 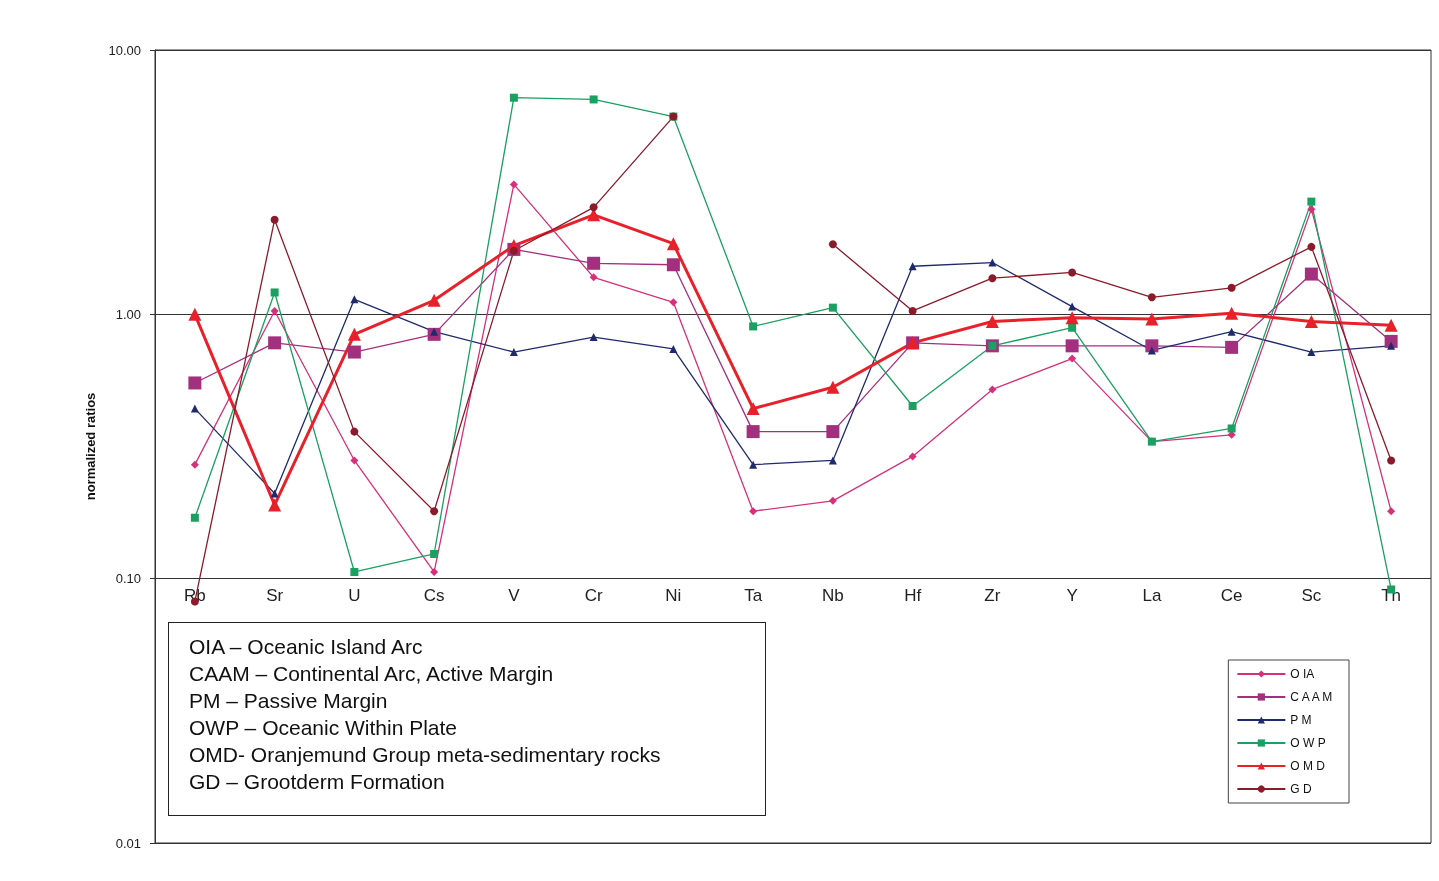 I want to click on annotation: OMD- Oranjemund Group meta-sedimentary rocks, so click(x=425, y=755).